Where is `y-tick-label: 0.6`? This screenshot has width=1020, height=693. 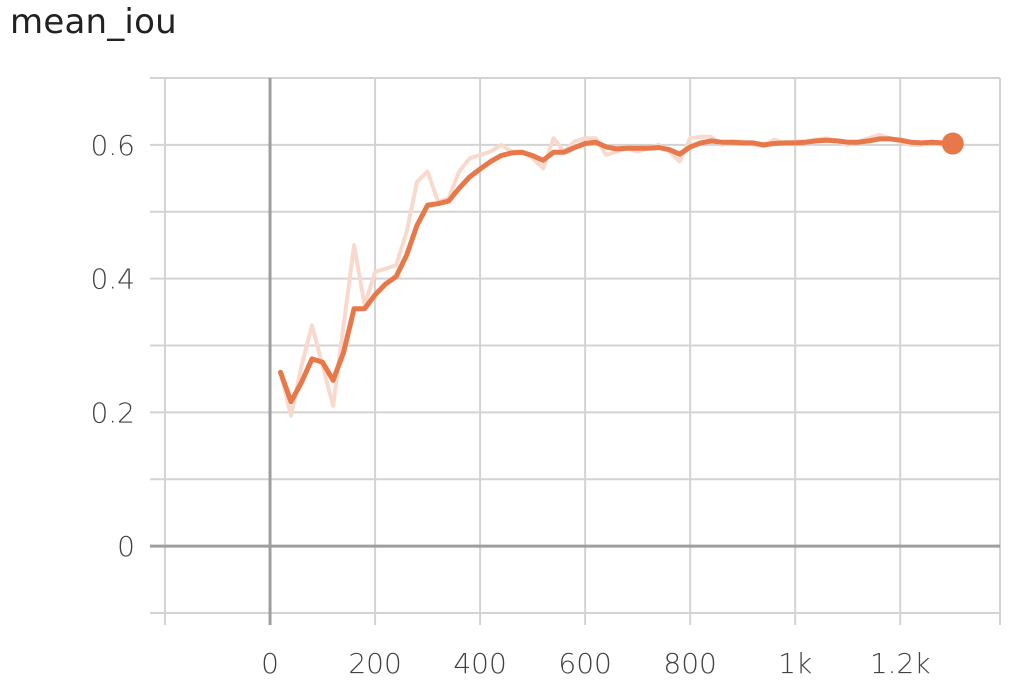
y-tick-label: 0.6 is located at coordinates (112, 145).